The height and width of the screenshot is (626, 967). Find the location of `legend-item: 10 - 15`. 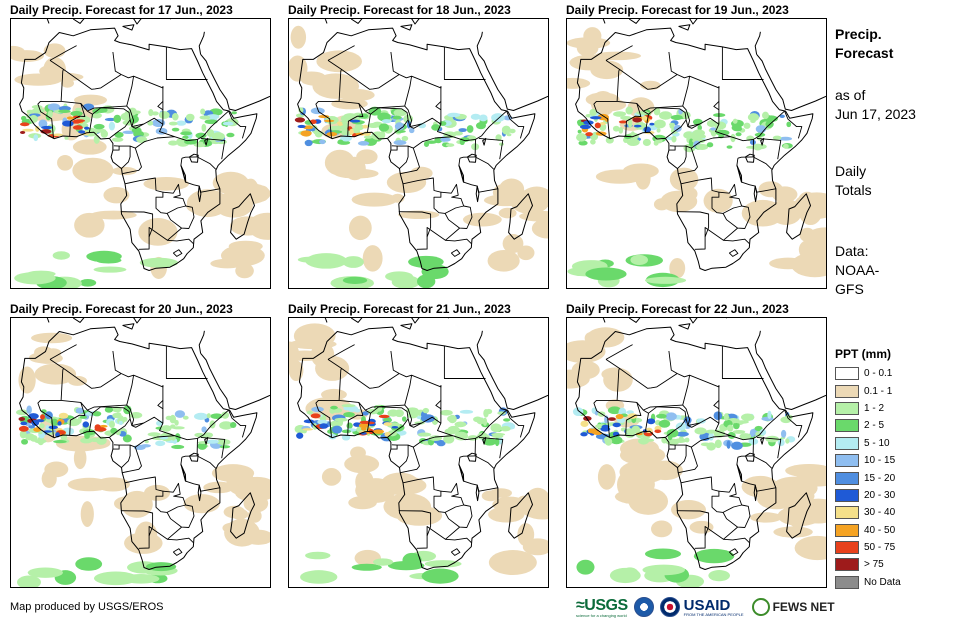

legend-item: 10 - 15 is located at coordinates (868, 460).